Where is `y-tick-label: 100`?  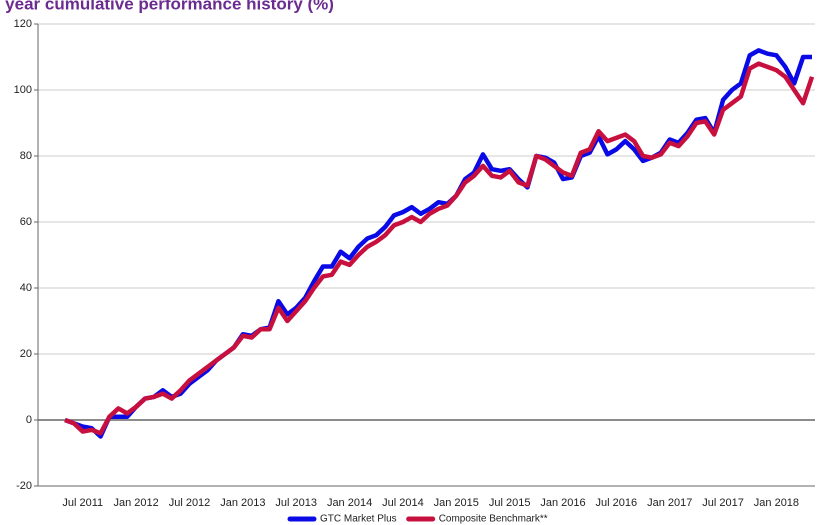
y-tick-label: 100 is located at coordinates (23, 90).